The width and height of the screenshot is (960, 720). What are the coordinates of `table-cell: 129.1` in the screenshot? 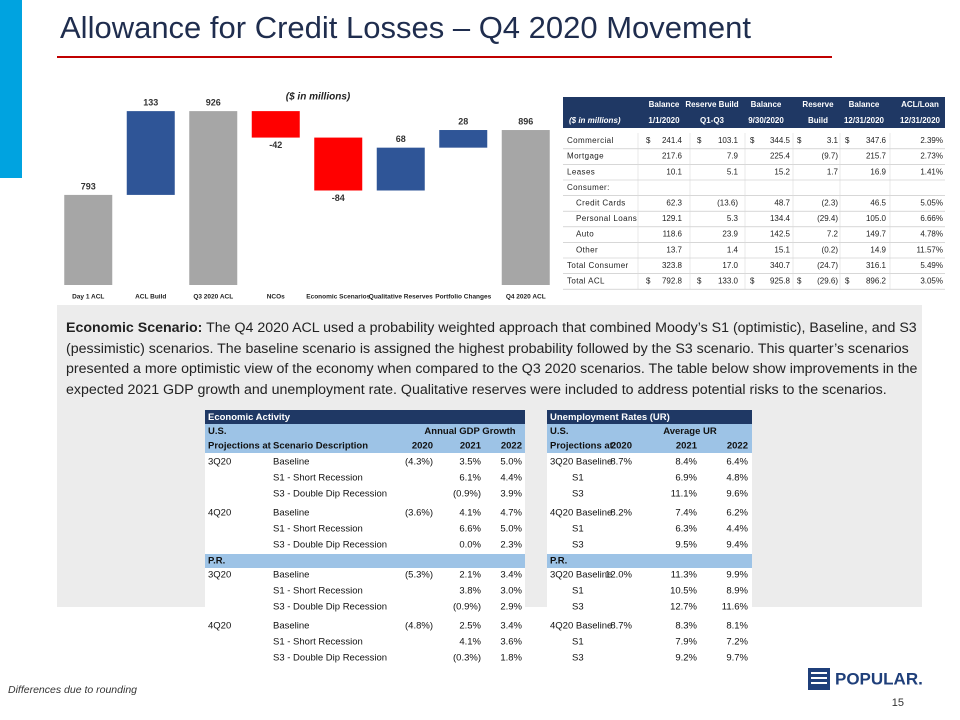 It's located at (672, 218).